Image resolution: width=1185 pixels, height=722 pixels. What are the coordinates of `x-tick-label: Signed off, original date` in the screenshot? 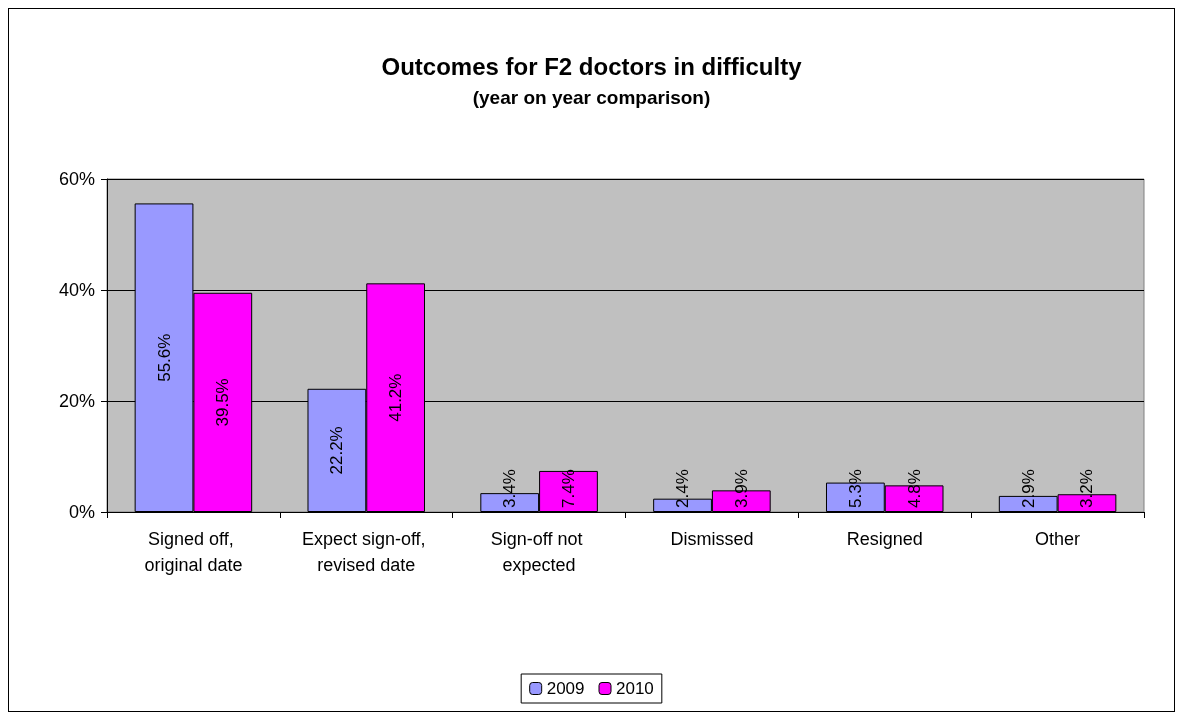 It's located at (193, 552).